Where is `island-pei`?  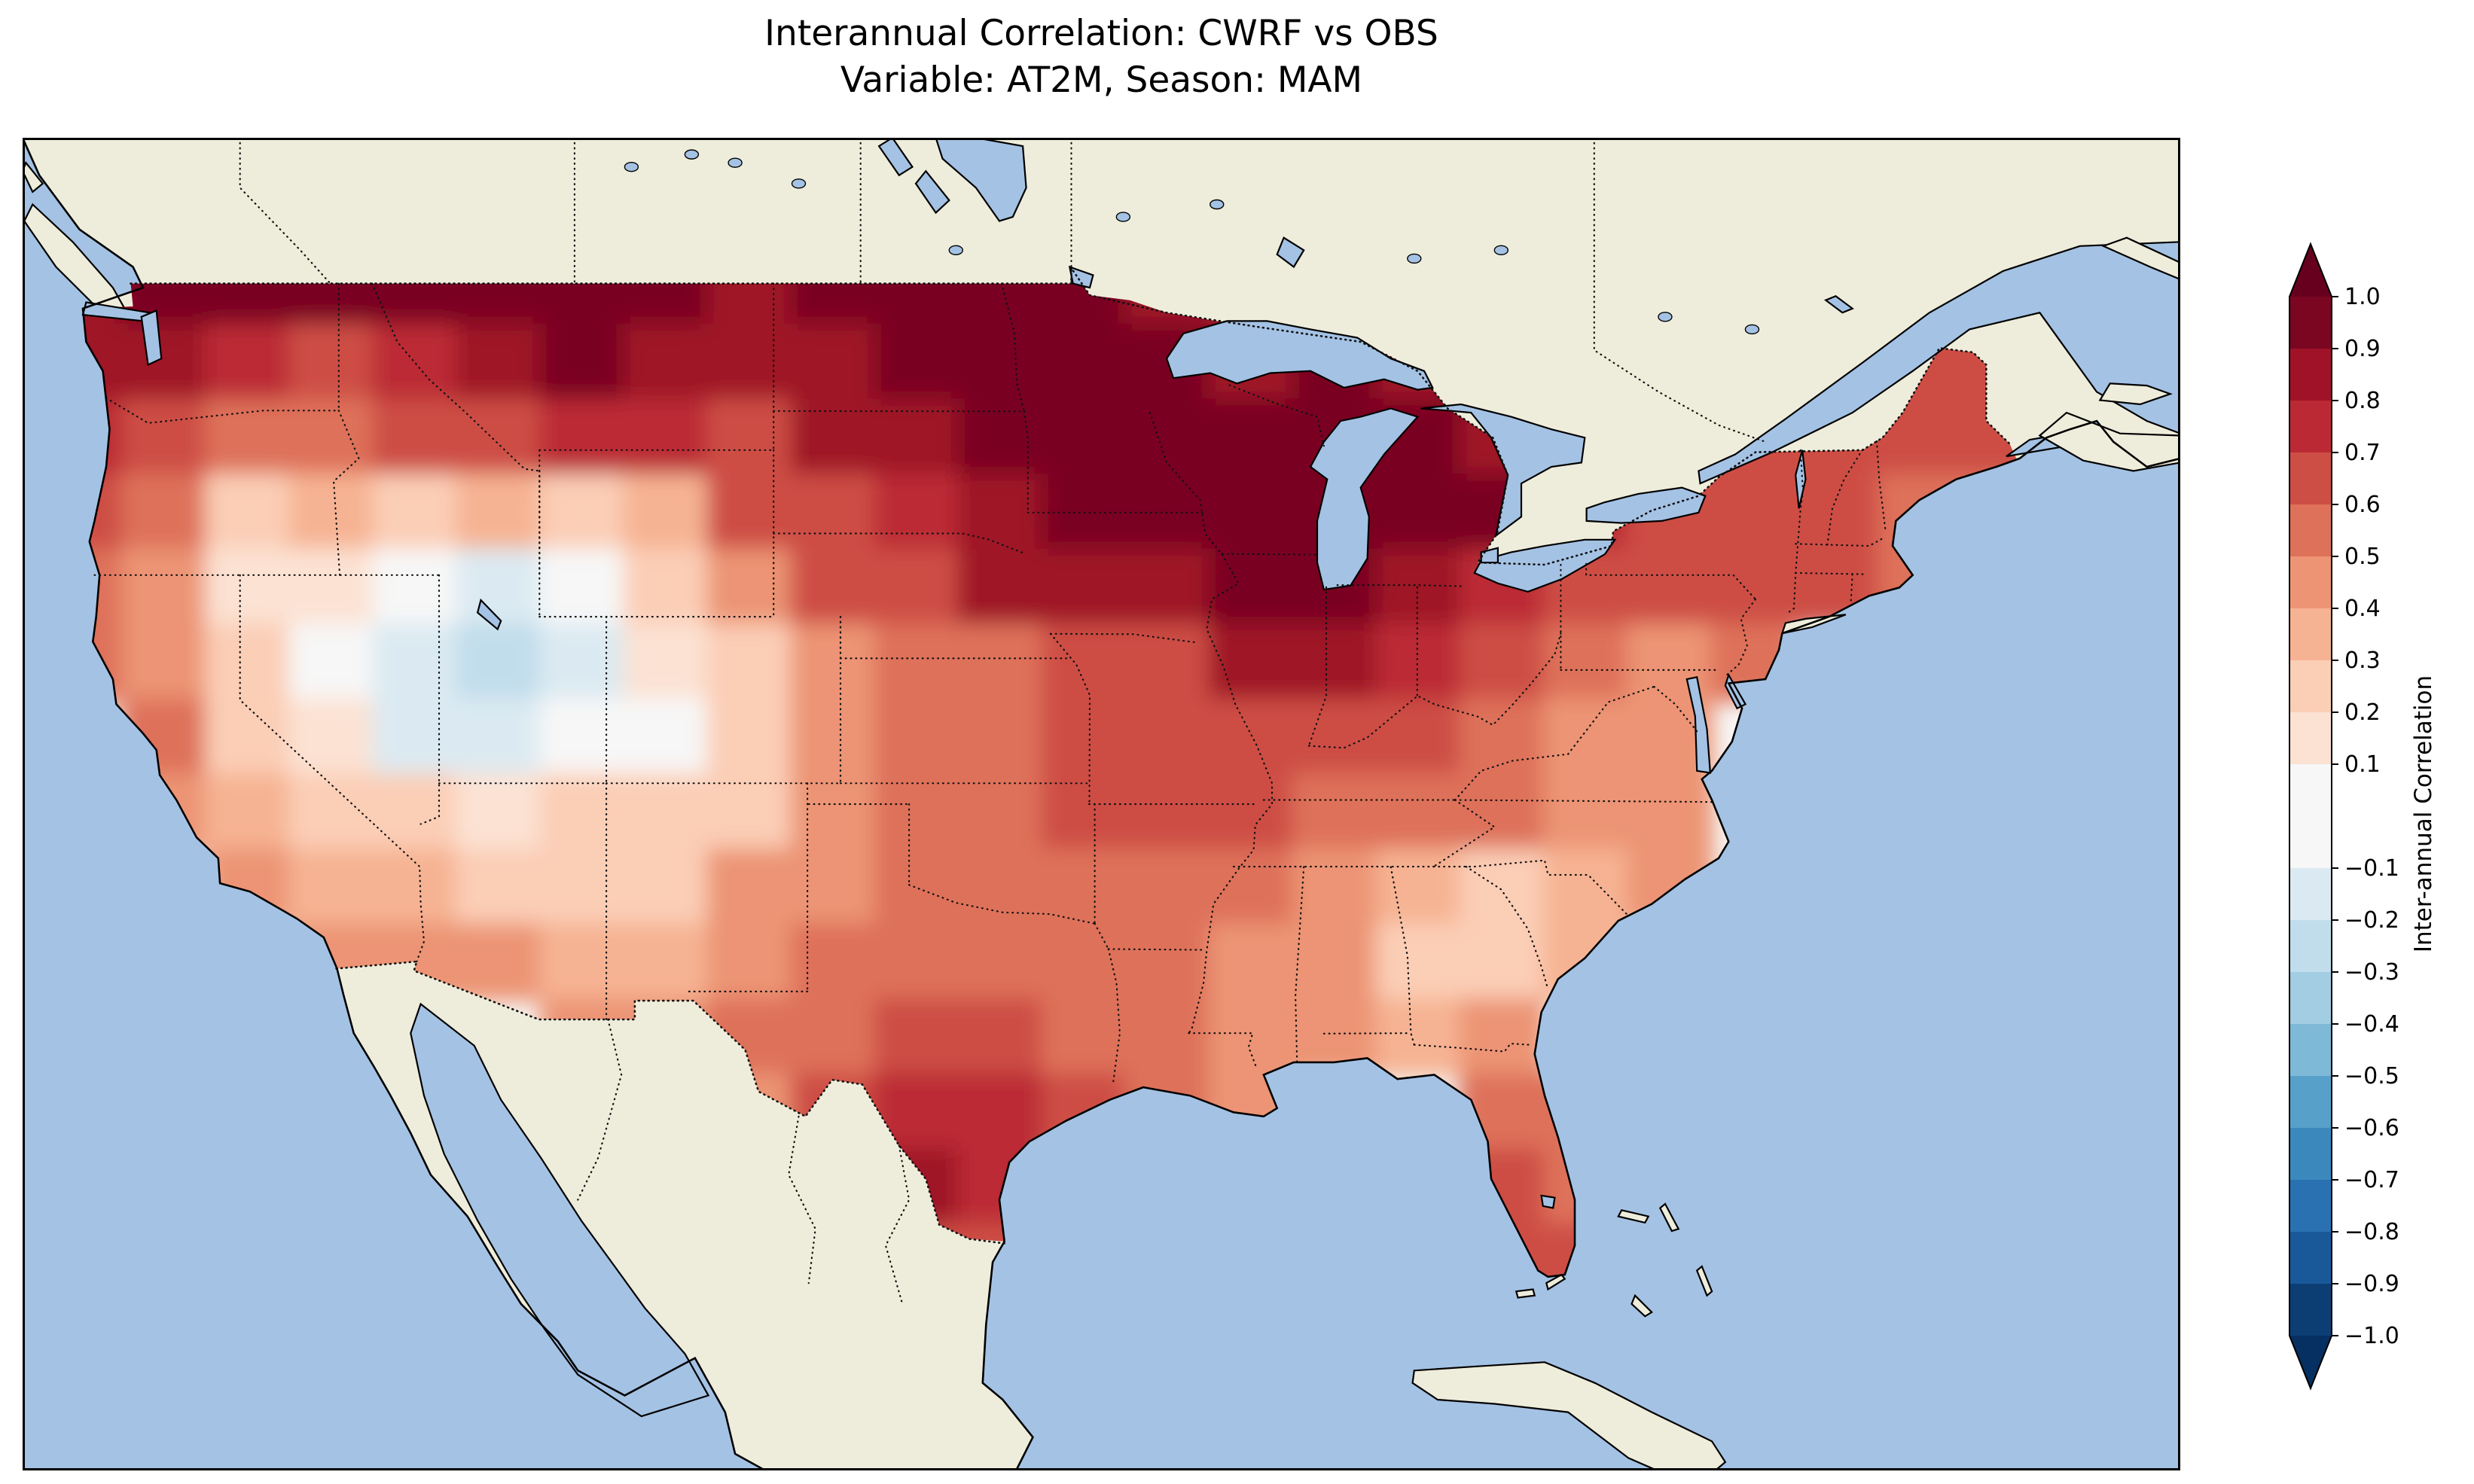
island-pei is located at coordinates (2136, 394).